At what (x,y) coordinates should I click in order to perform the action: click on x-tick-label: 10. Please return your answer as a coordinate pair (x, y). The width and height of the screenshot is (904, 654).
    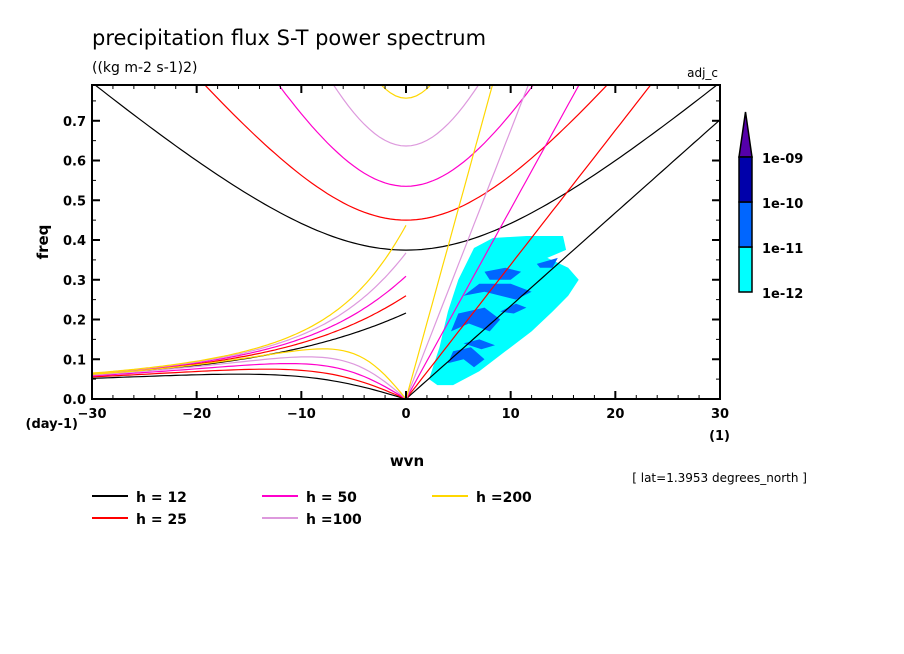
    Looking at the image, I should click on (511, 414).